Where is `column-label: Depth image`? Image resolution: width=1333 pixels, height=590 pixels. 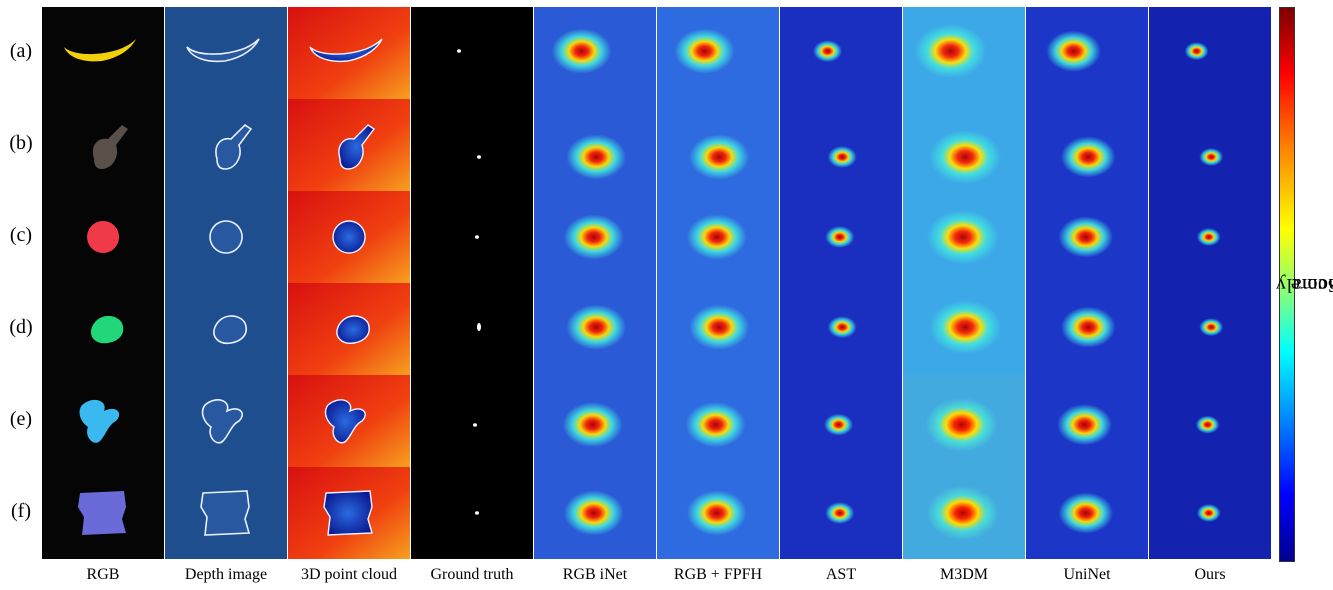 column-label: Depth image is located at coordinates (226, 574).